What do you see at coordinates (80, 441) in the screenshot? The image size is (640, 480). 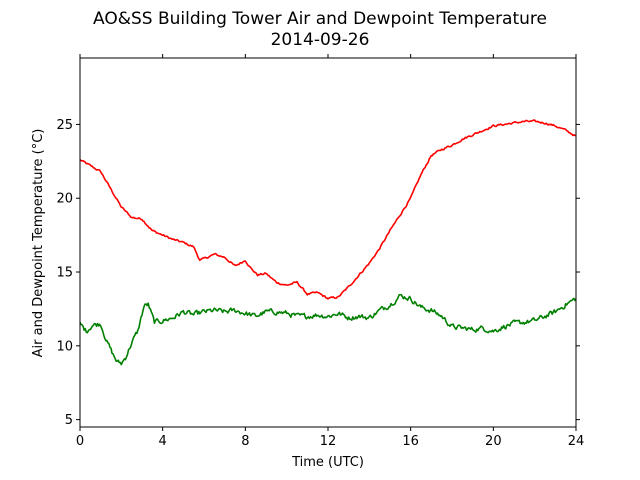 I see `x-tick-label: 0` at bounding box center [80, 441].